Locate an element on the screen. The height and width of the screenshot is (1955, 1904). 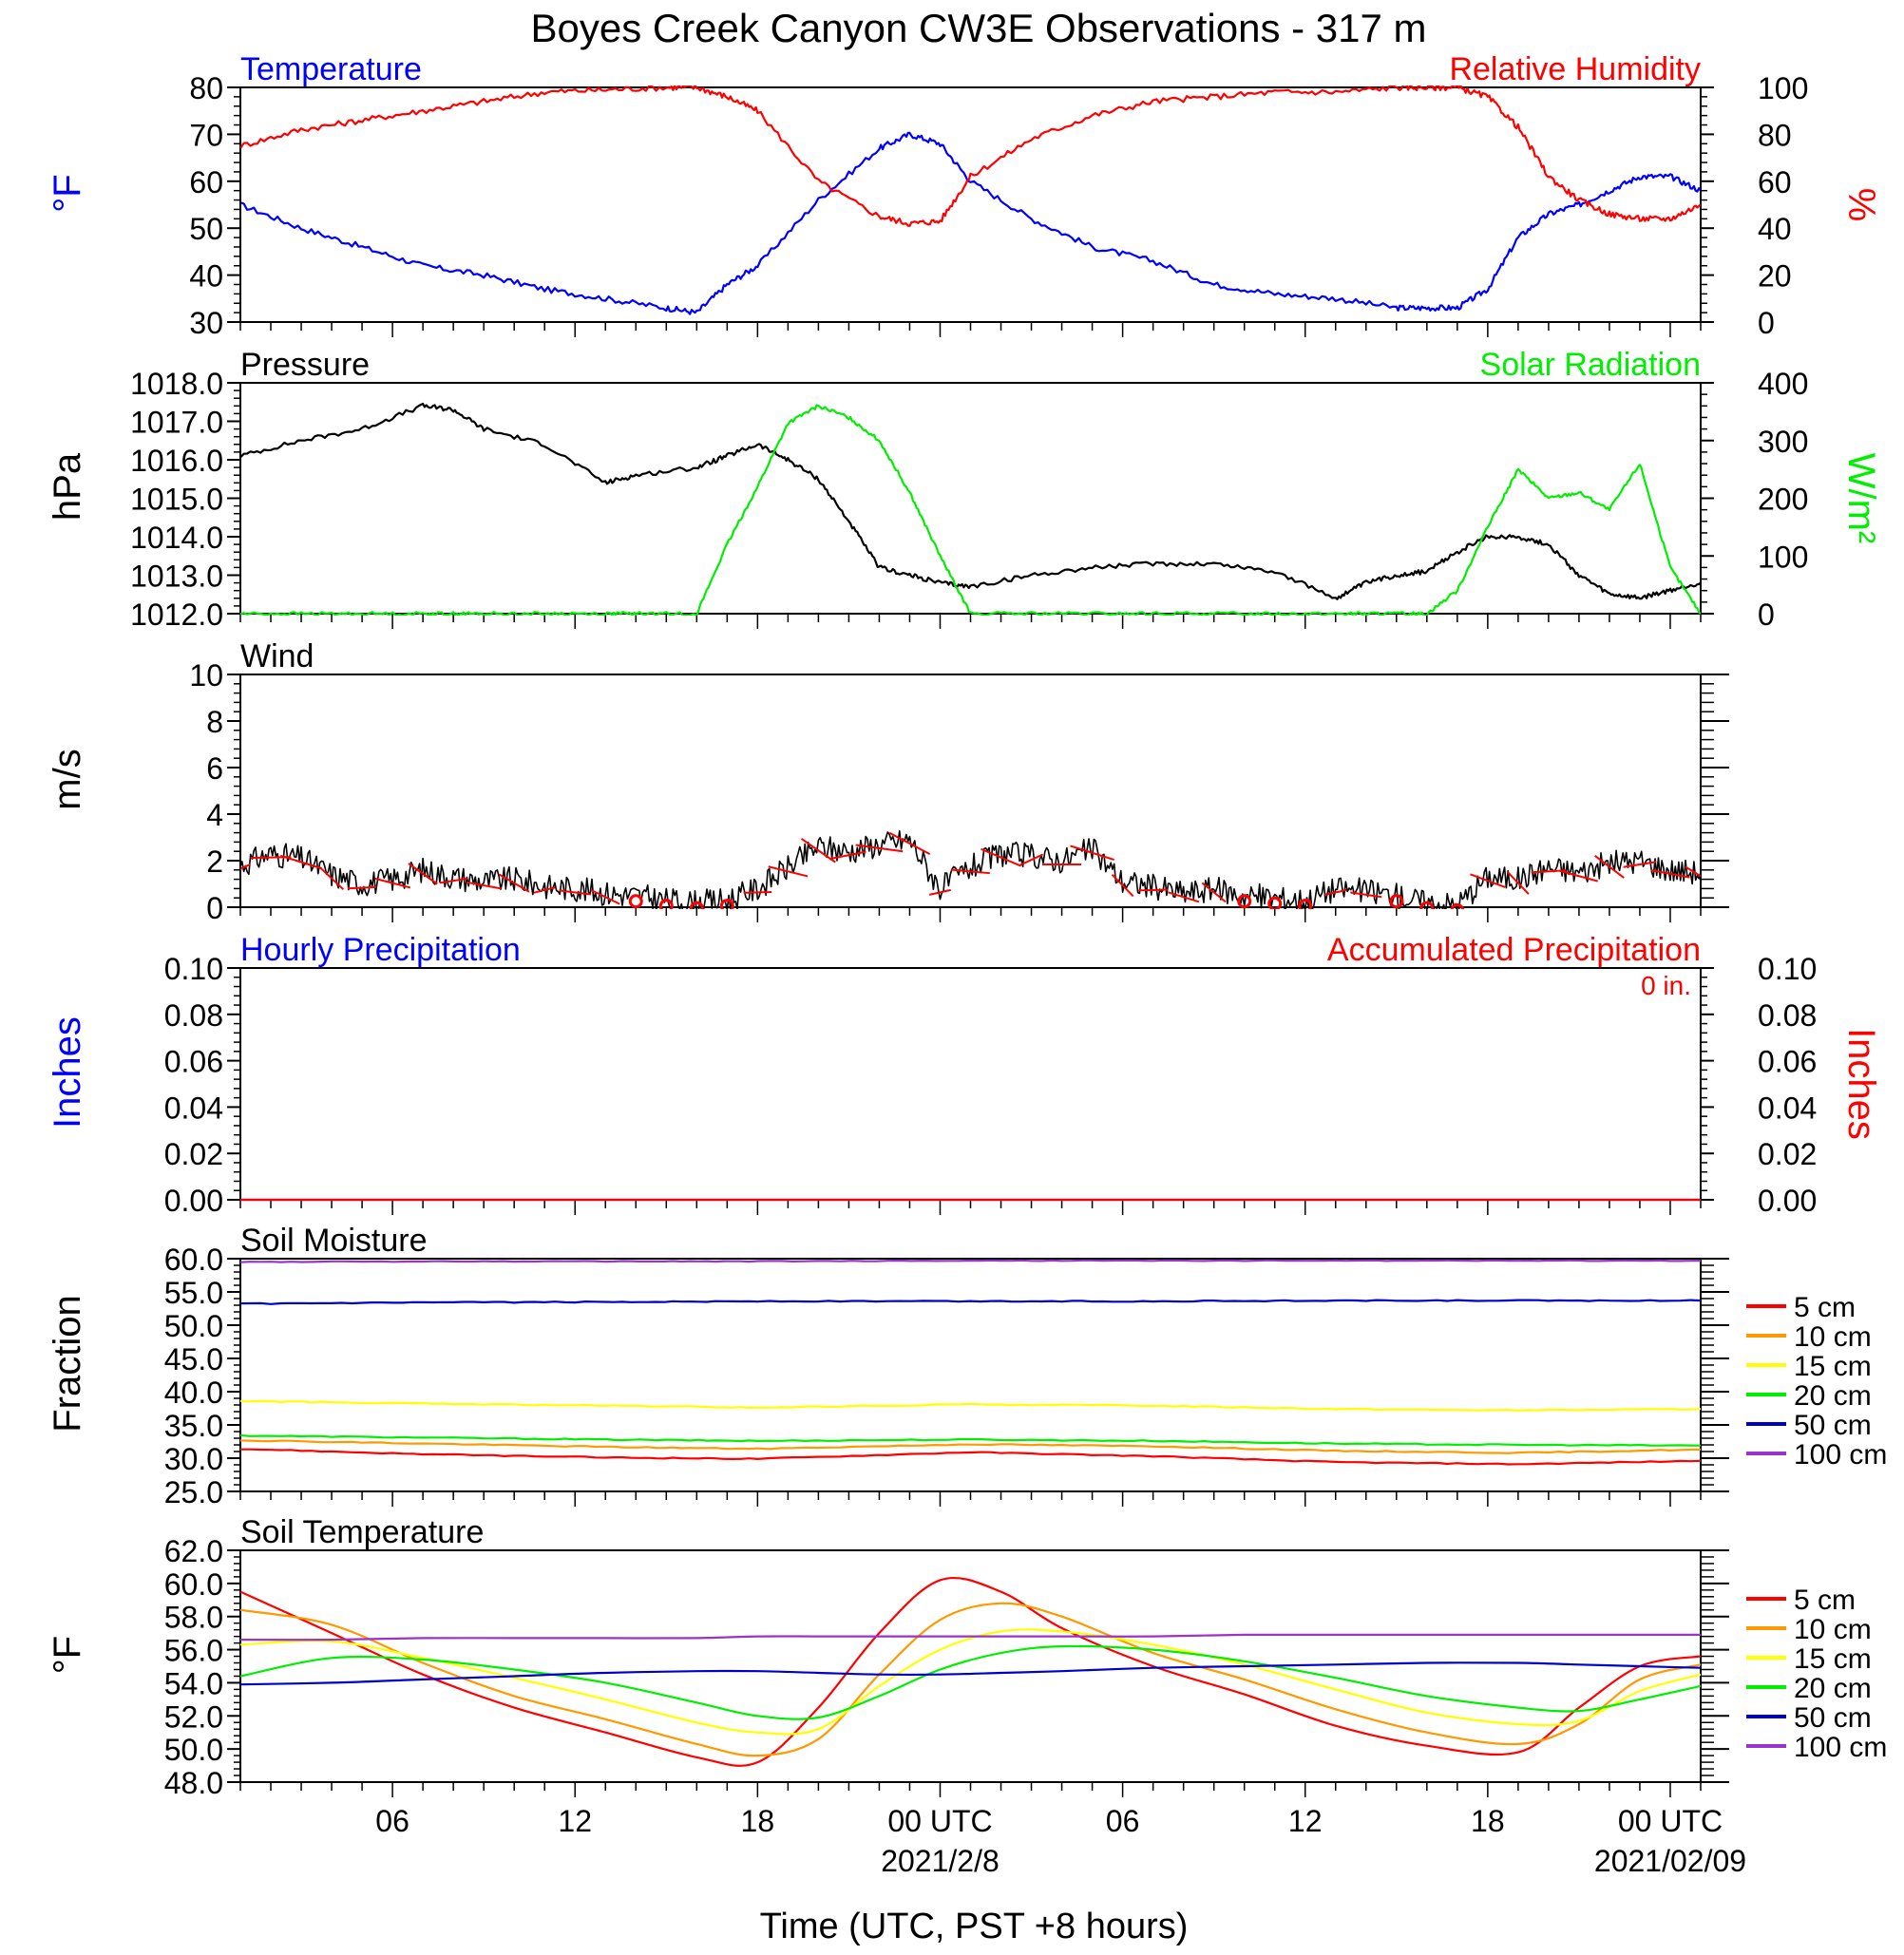
y-tick-label-right: 0.06 is located at coordinates (1787, 1062).